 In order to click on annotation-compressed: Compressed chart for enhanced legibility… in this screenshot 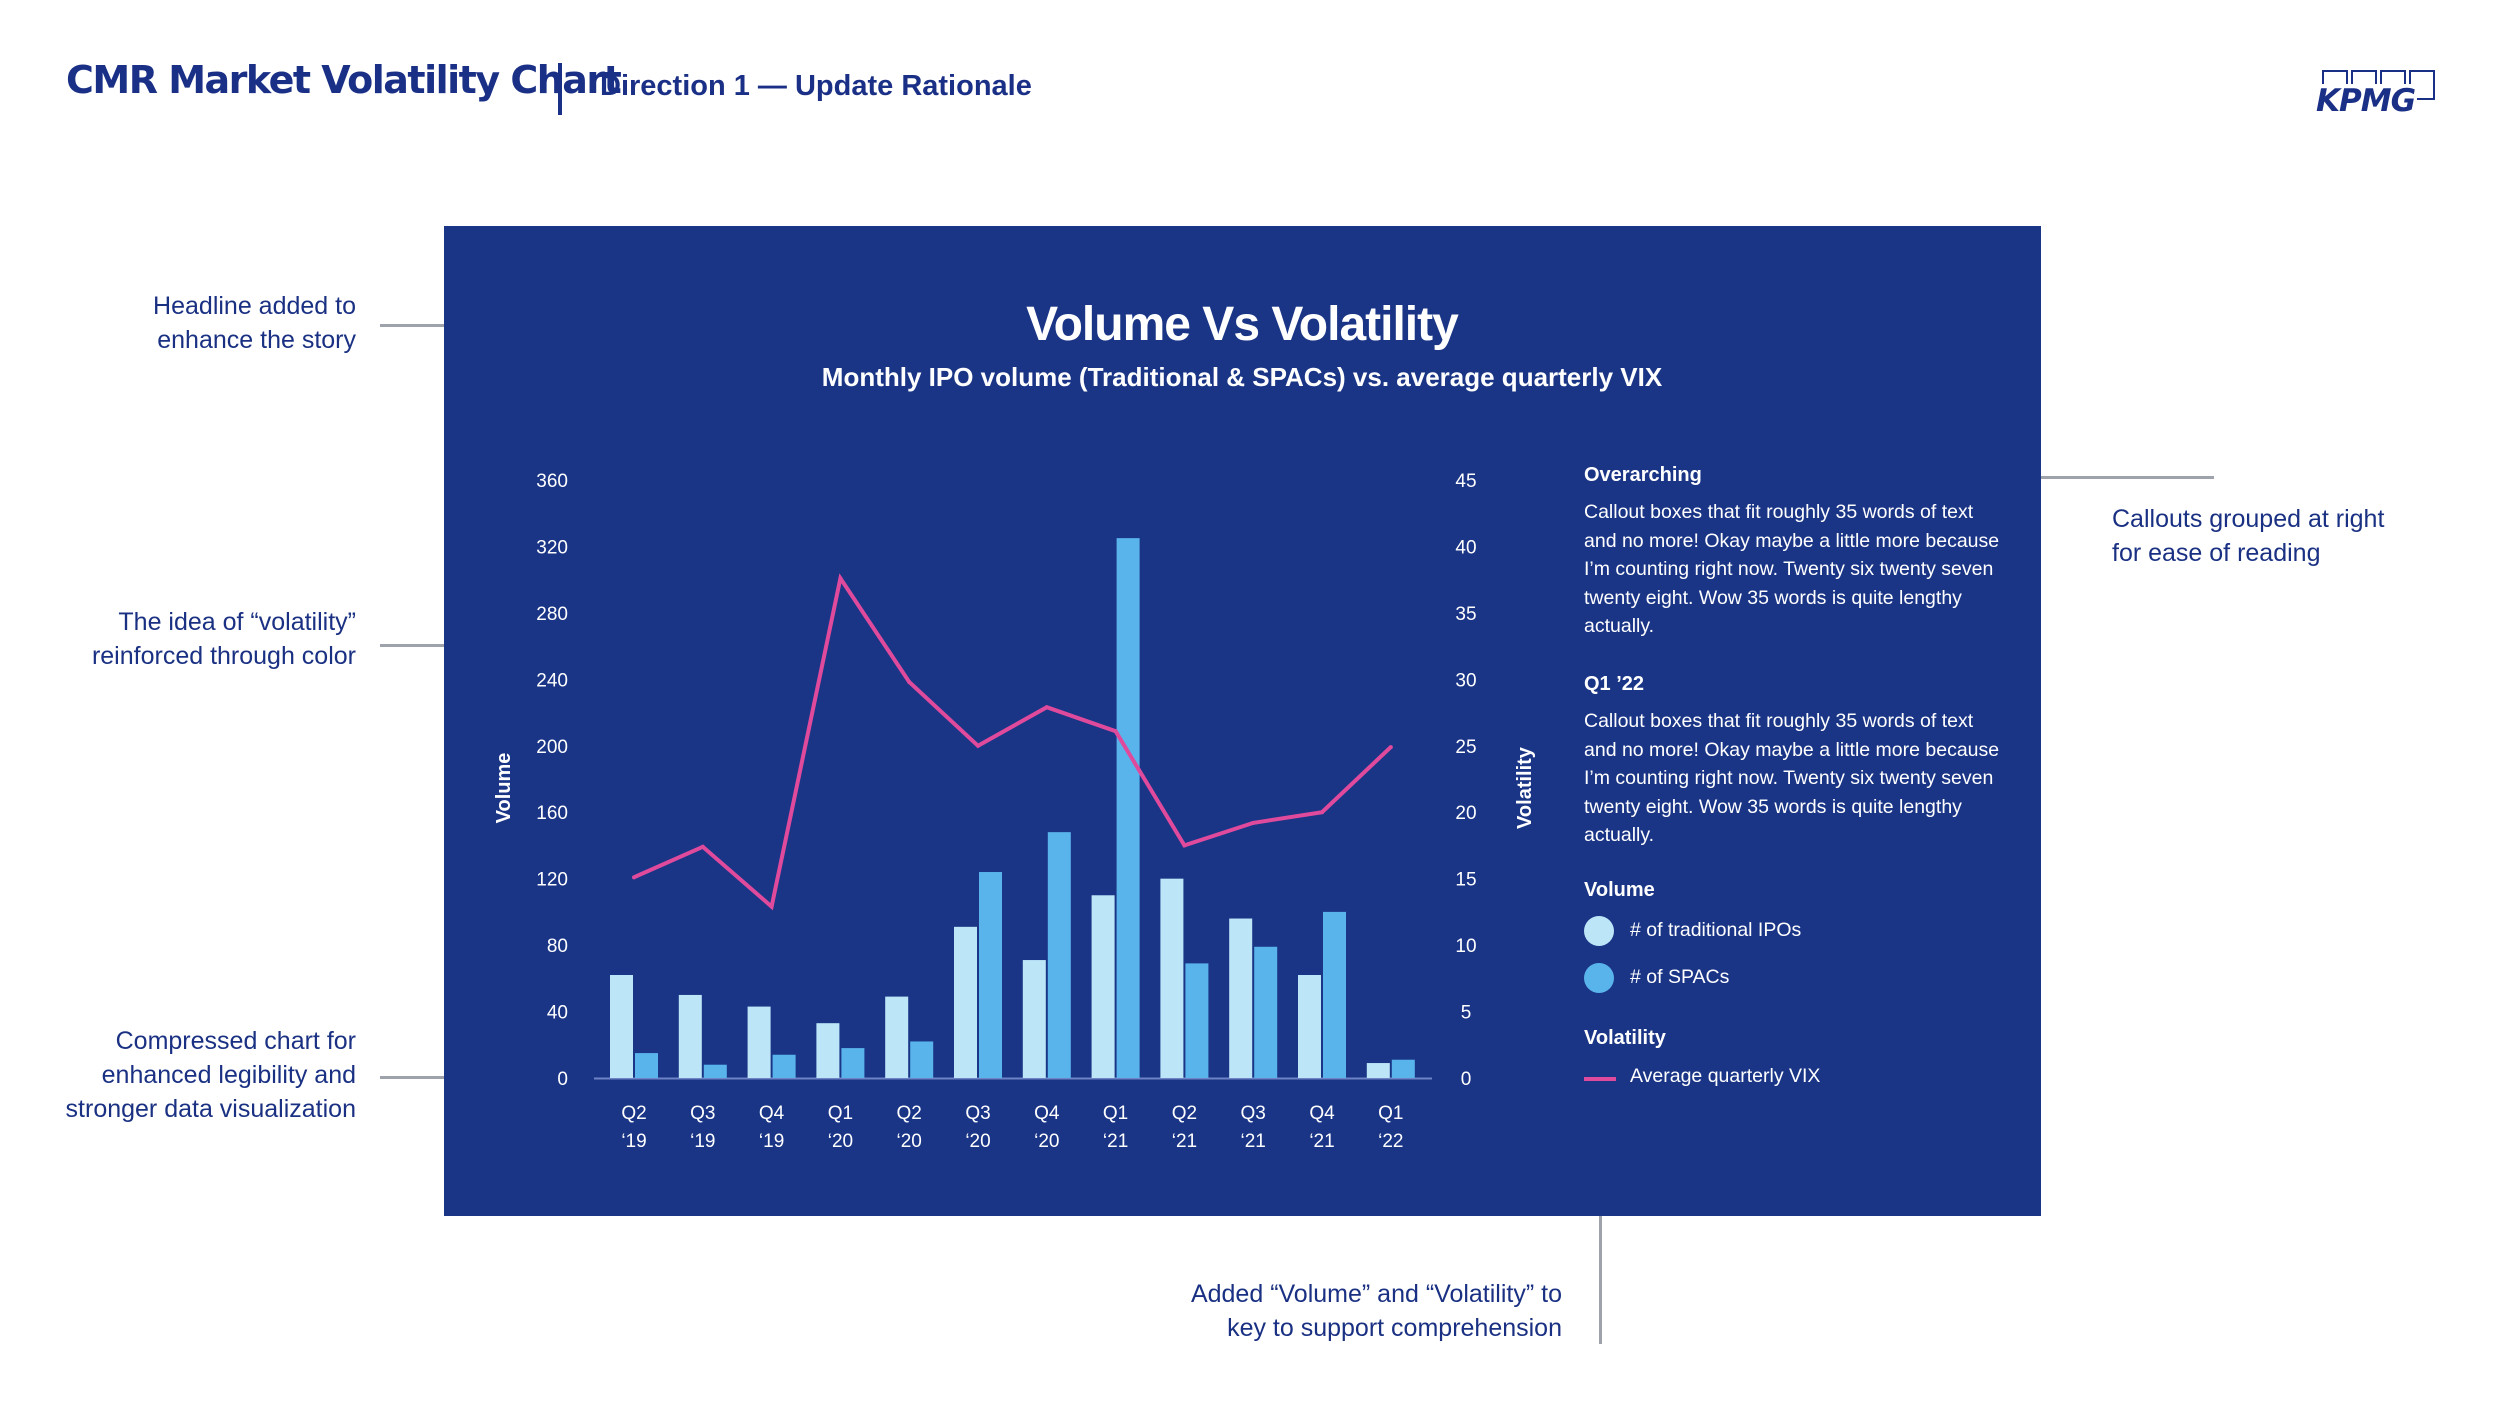, I will do `click(178, 1075)`.